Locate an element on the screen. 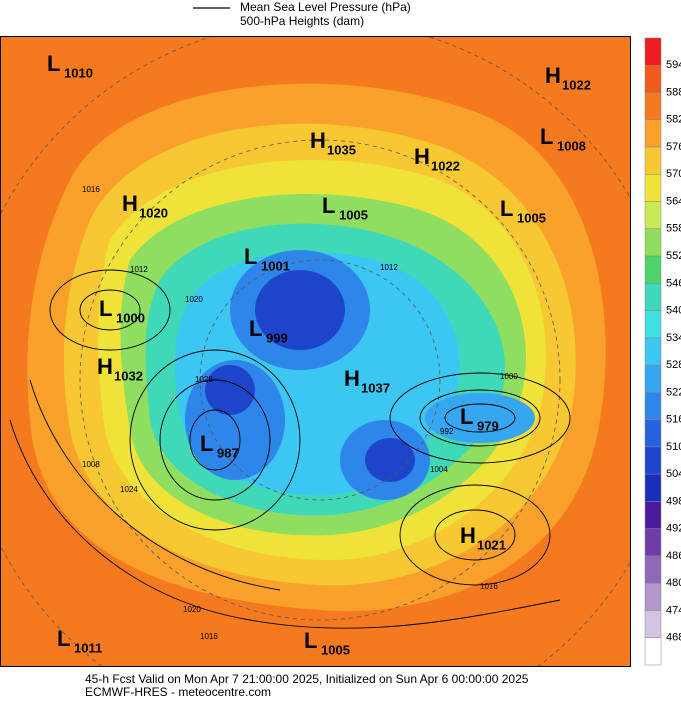 The image size is (681, 705). center-value: 987 is located at coordinates (228, 452).